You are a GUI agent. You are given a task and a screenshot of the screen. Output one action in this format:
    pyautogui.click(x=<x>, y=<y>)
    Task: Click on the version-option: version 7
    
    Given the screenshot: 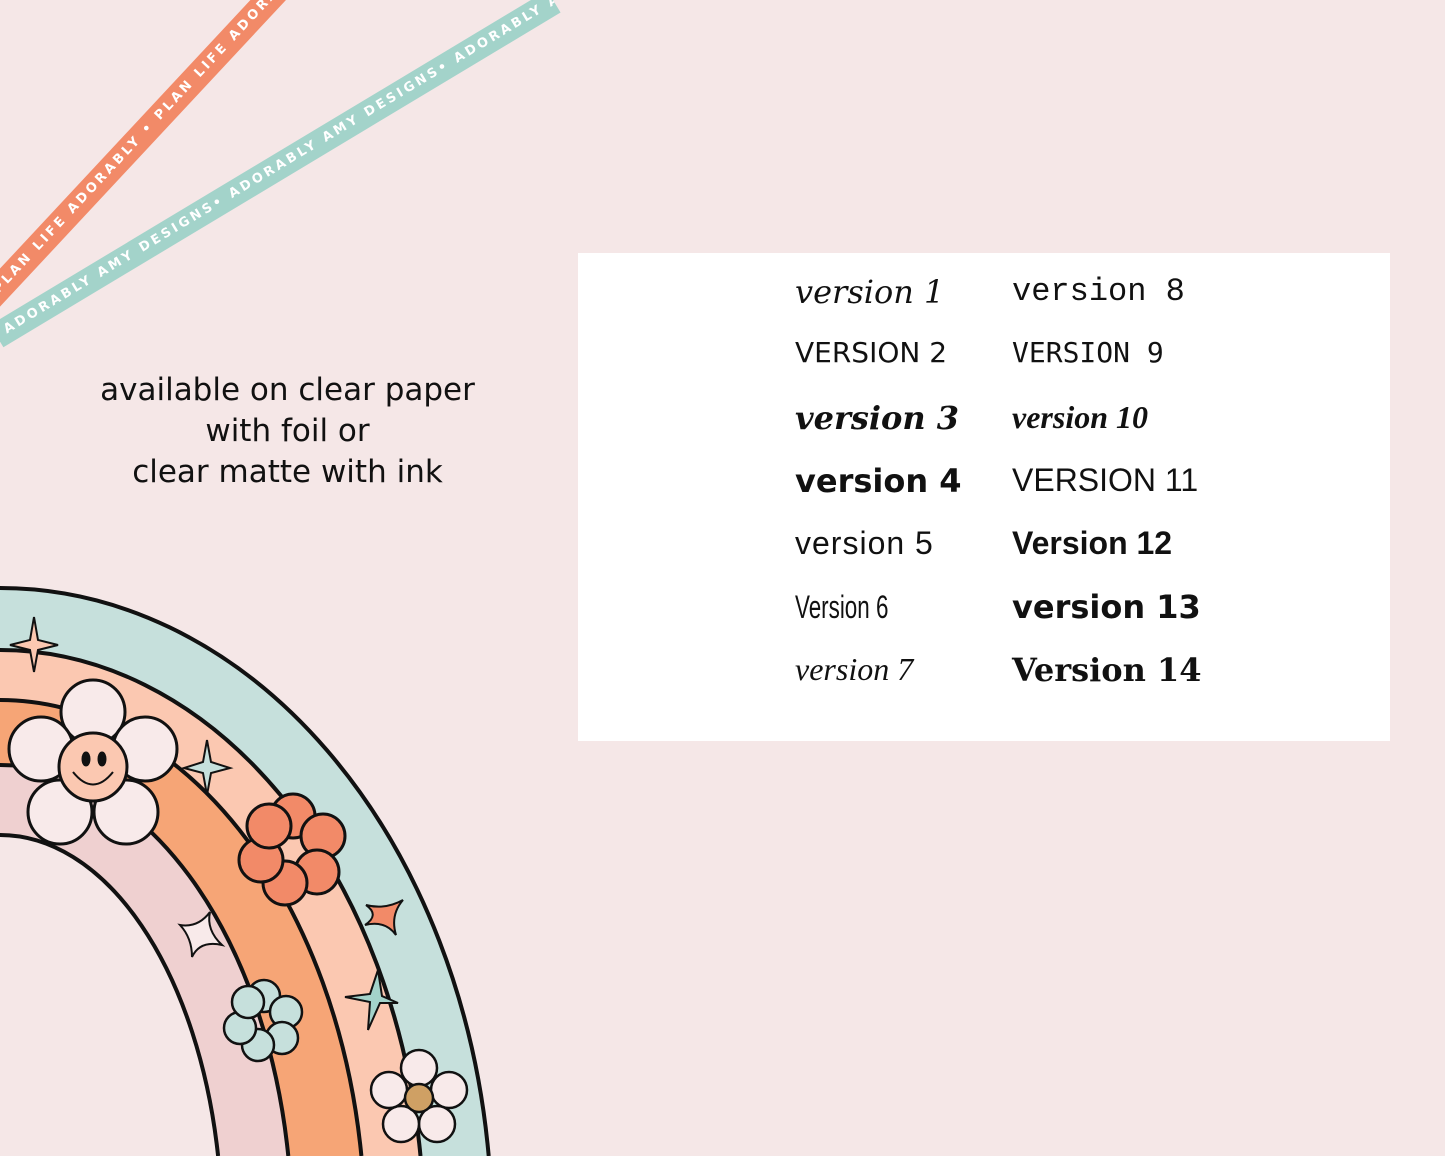 What is the action you would take?
    pyautogui.click(x=854, y=669)
    